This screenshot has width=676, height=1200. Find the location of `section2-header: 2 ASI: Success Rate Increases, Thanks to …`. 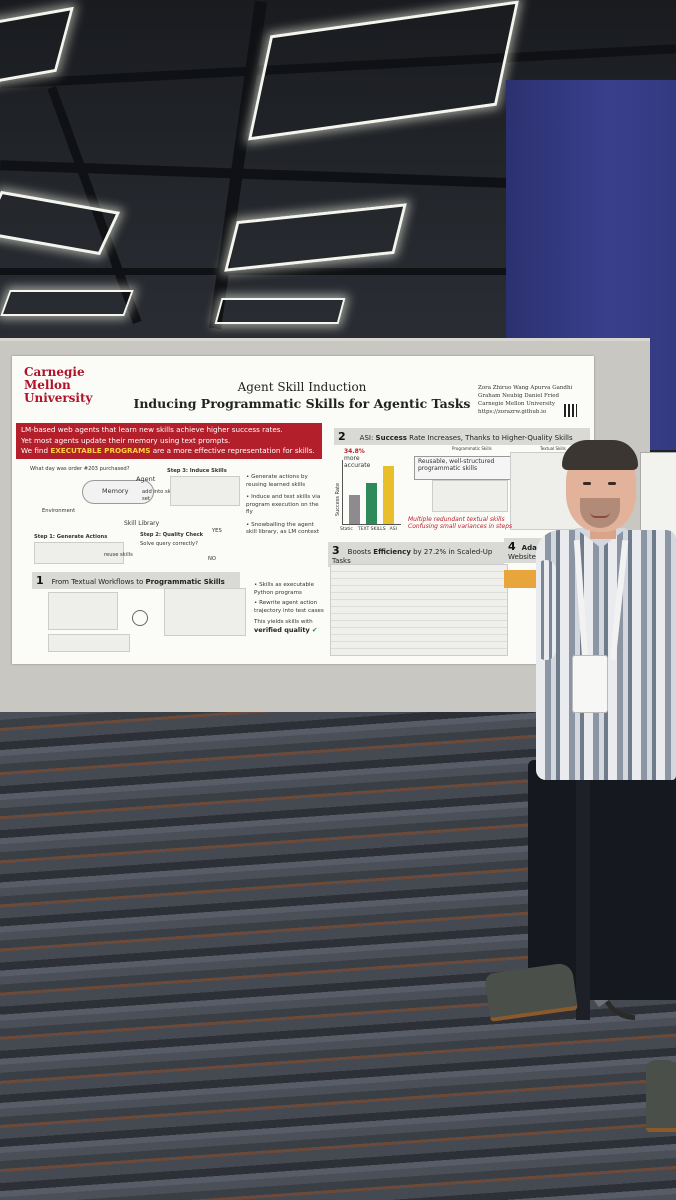

section2-header: 2 ASI: Success Rate Increases, Thanks to … is located at coordinates (462, 436).